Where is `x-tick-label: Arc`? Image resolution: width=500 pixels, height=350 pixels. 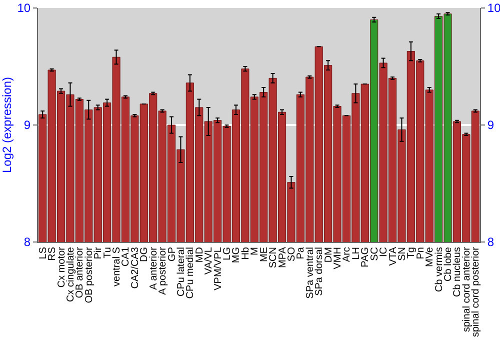 x-tick-label: Arc is located at coordinates (347, 254).